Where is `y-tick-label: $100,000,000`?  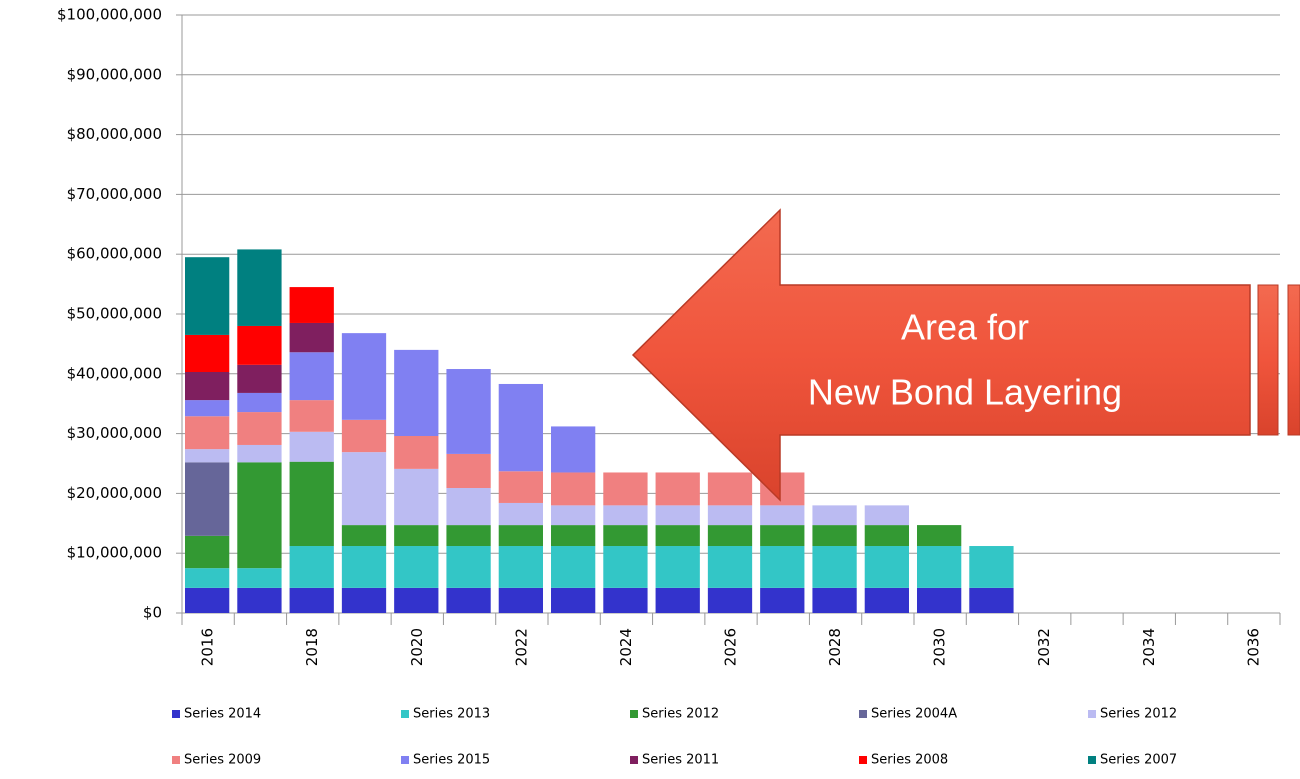
y-tick-label: $100,000,000 is located at coordinates (109, 15).